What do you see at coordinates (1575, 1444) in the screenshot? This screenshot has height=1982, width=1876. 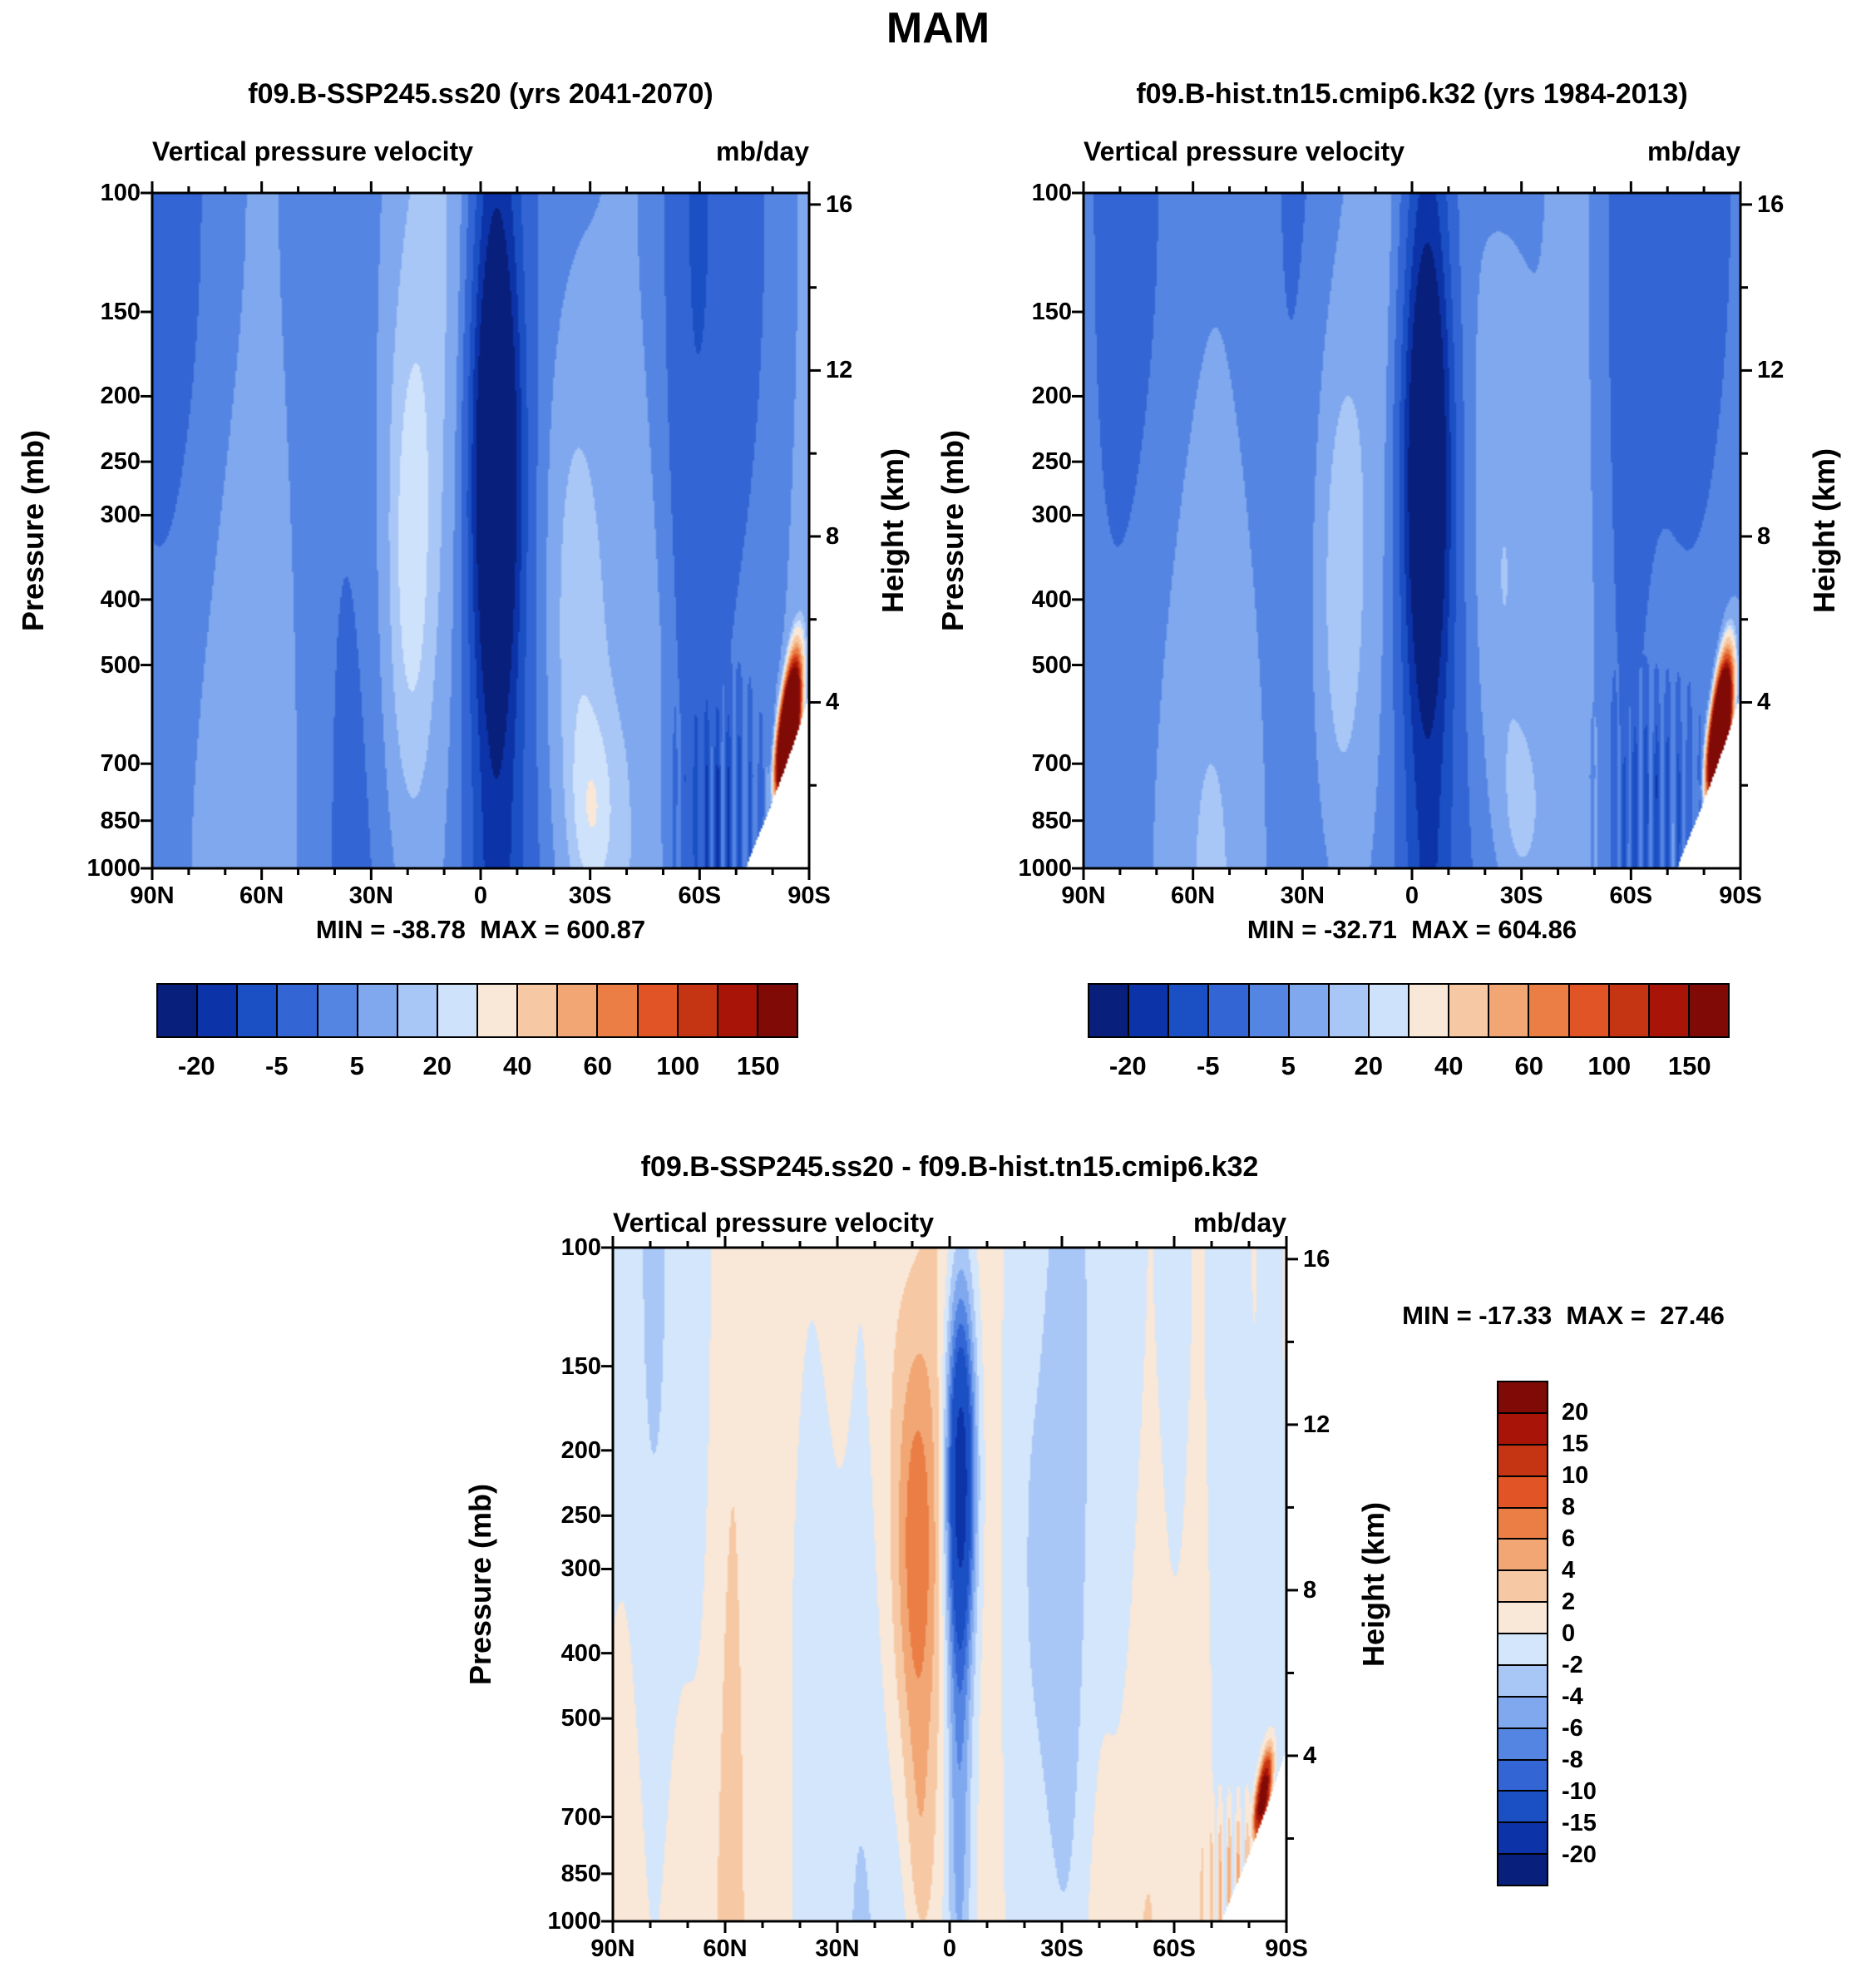 I see `colorbar-tick-label: 15` at bounding box center [1575, 1444].